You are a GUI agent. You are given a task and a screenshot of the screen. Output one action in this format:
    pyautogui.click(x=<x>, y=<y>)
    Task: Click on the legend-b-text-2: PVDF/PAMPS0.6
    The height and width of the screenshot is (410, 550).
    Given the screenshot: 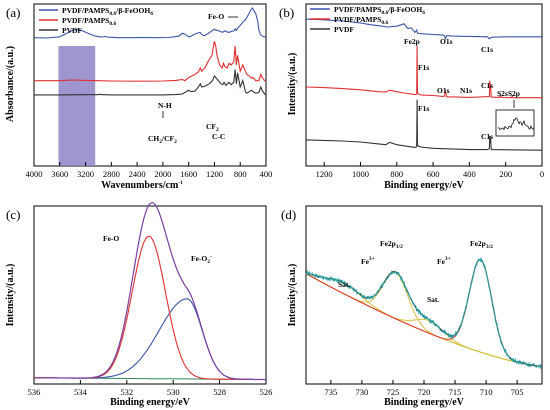 What is the action you would take?
    pyautogui.click(x=361, y=20)
    